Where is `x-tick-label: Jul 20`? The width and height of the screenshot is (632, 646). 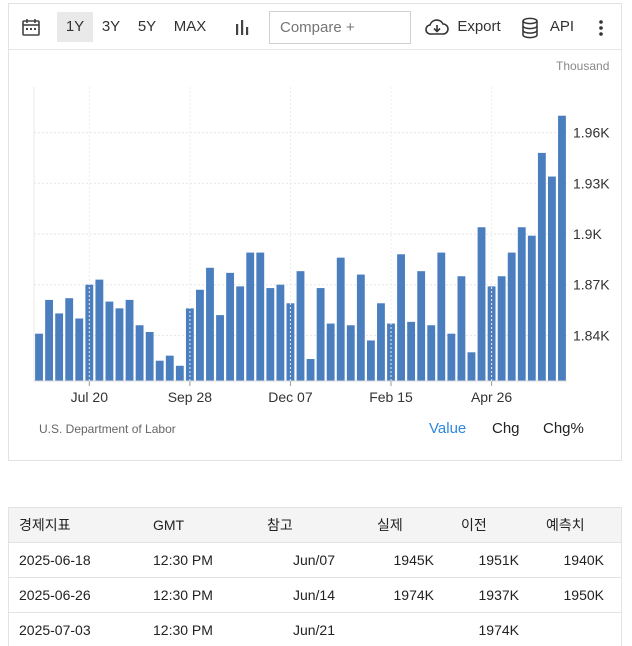 x-tick-label: Jul 20 is located at coordinates (90, 397).